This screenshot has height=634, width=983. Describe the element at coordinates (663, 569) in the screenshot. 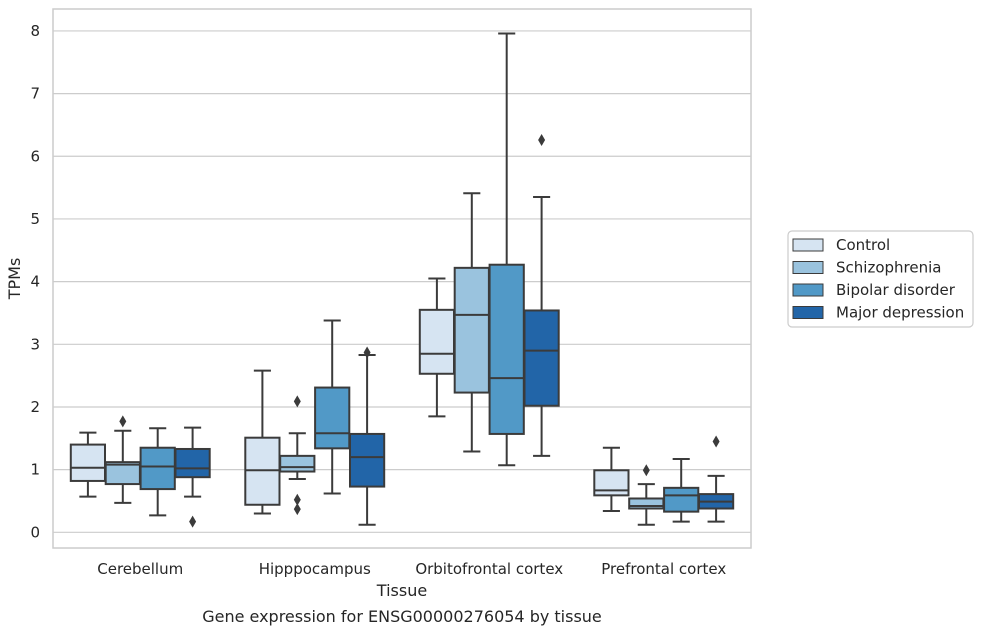

I see `x-tick-label: Prefrontal cortex` at that location.